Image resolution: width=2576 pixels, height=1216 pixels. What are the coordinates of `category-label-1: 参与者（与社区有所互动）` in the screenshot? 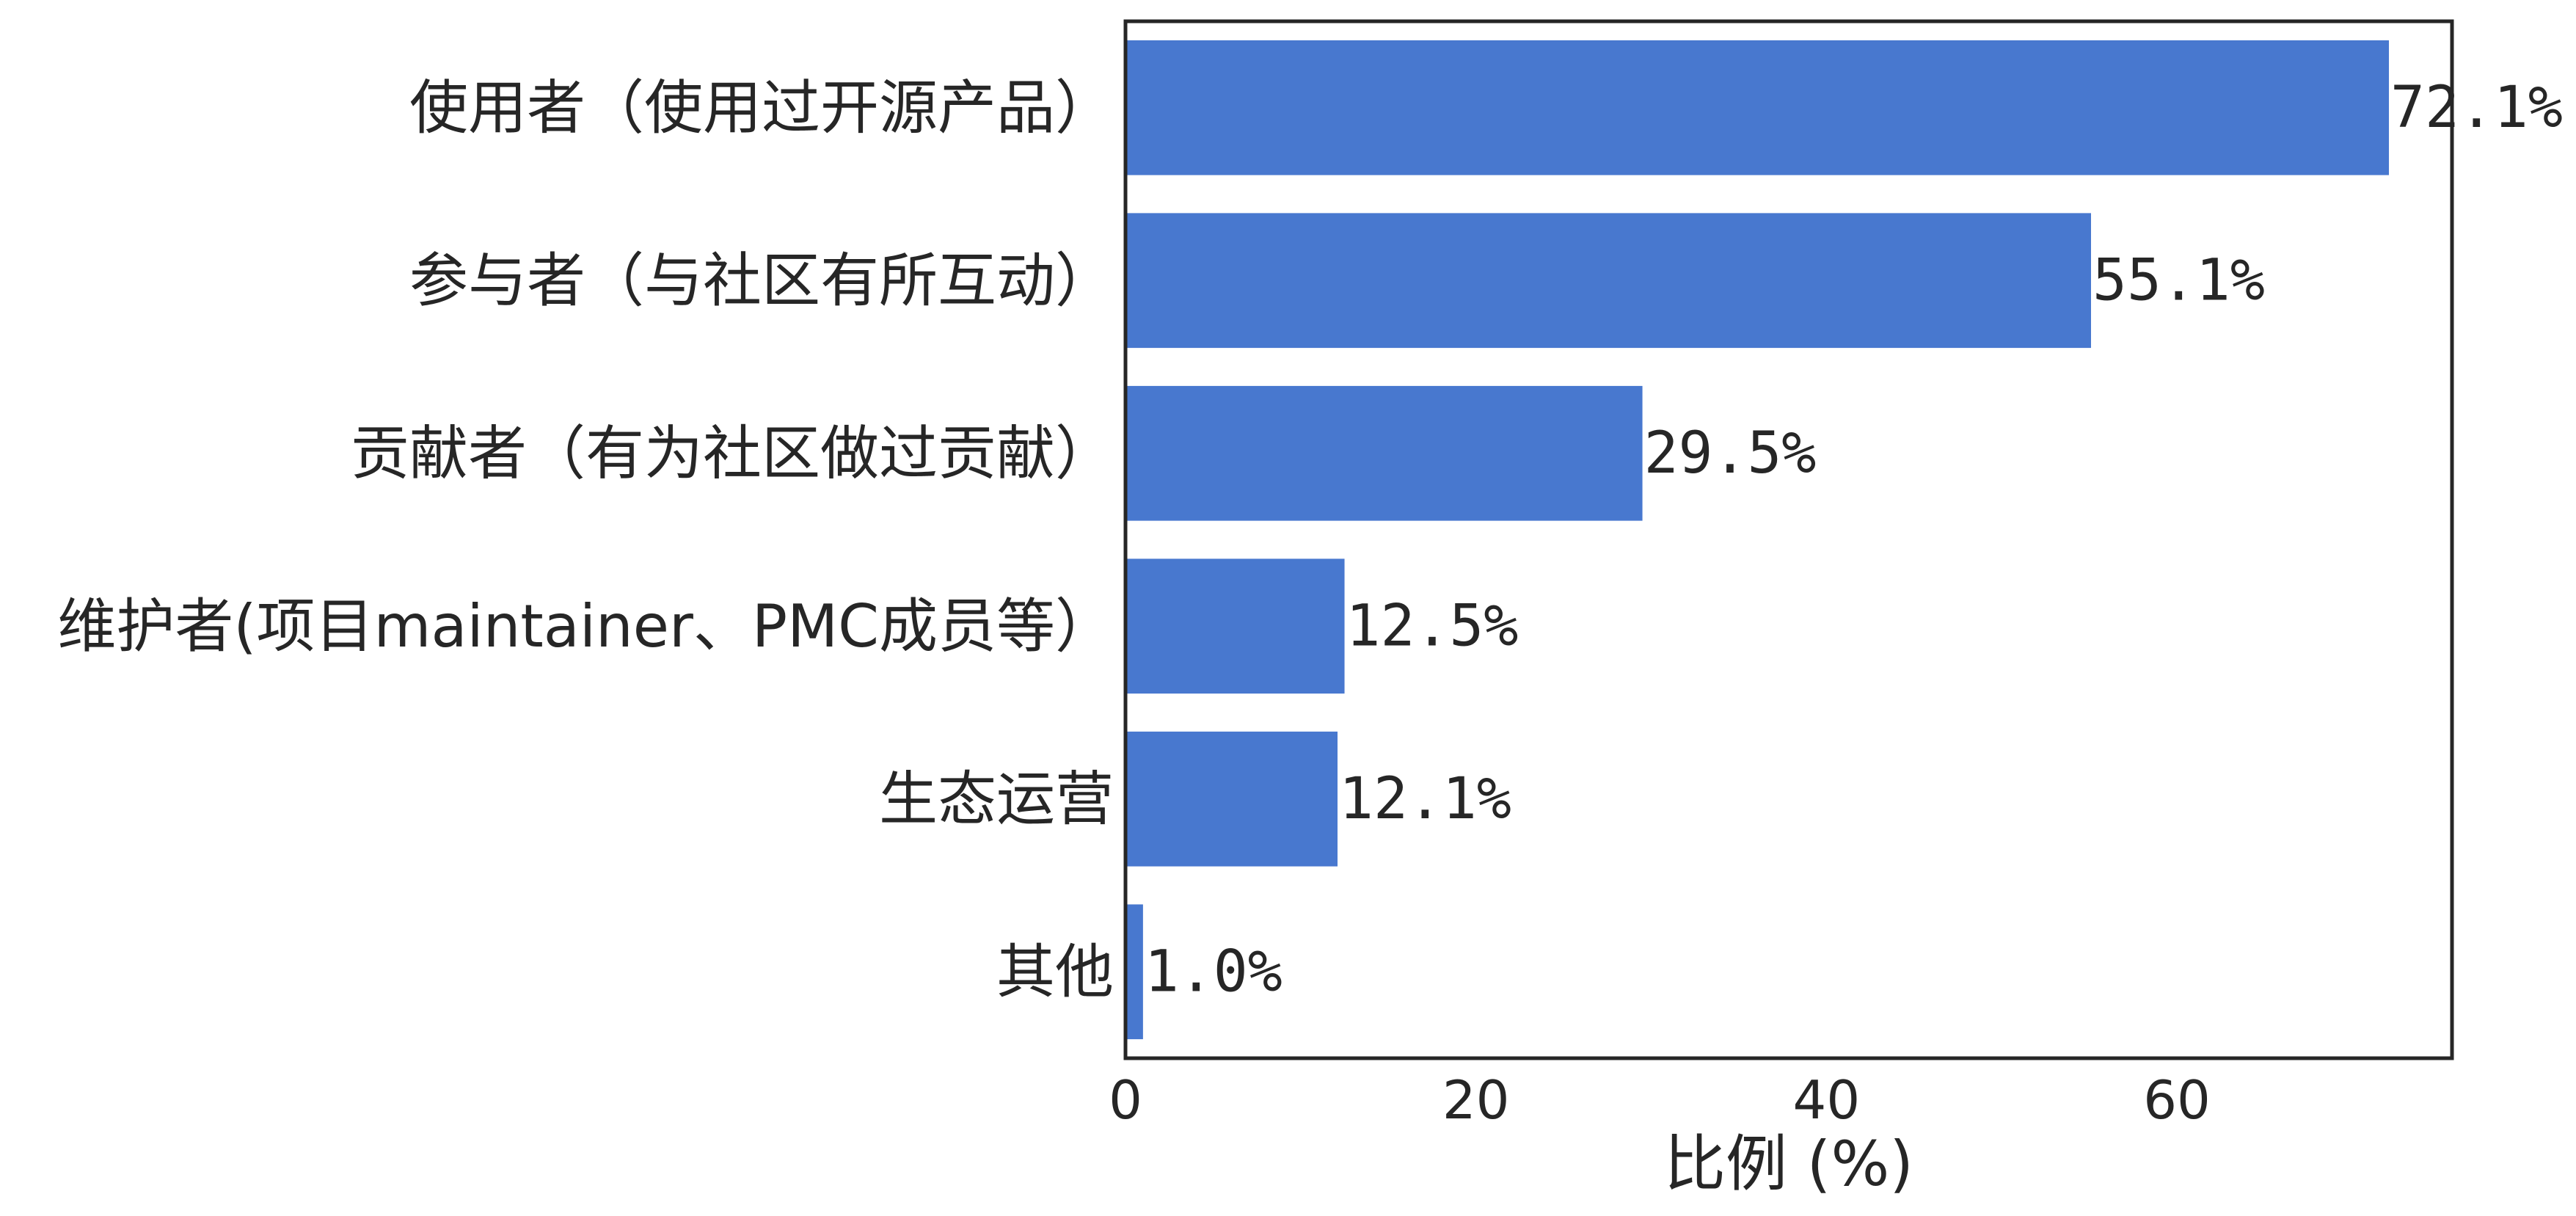 It's located at (761, 281).